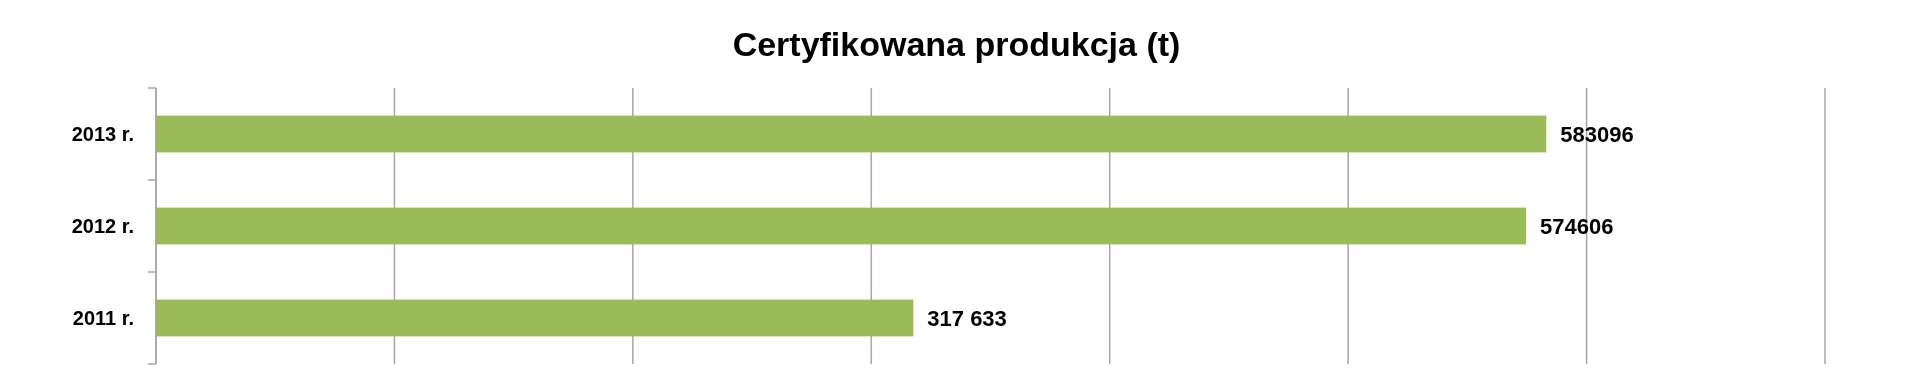 This screenshot has height=384, width=1913. I want to click on y-tick-label: 2011 r., so click(103, 318).